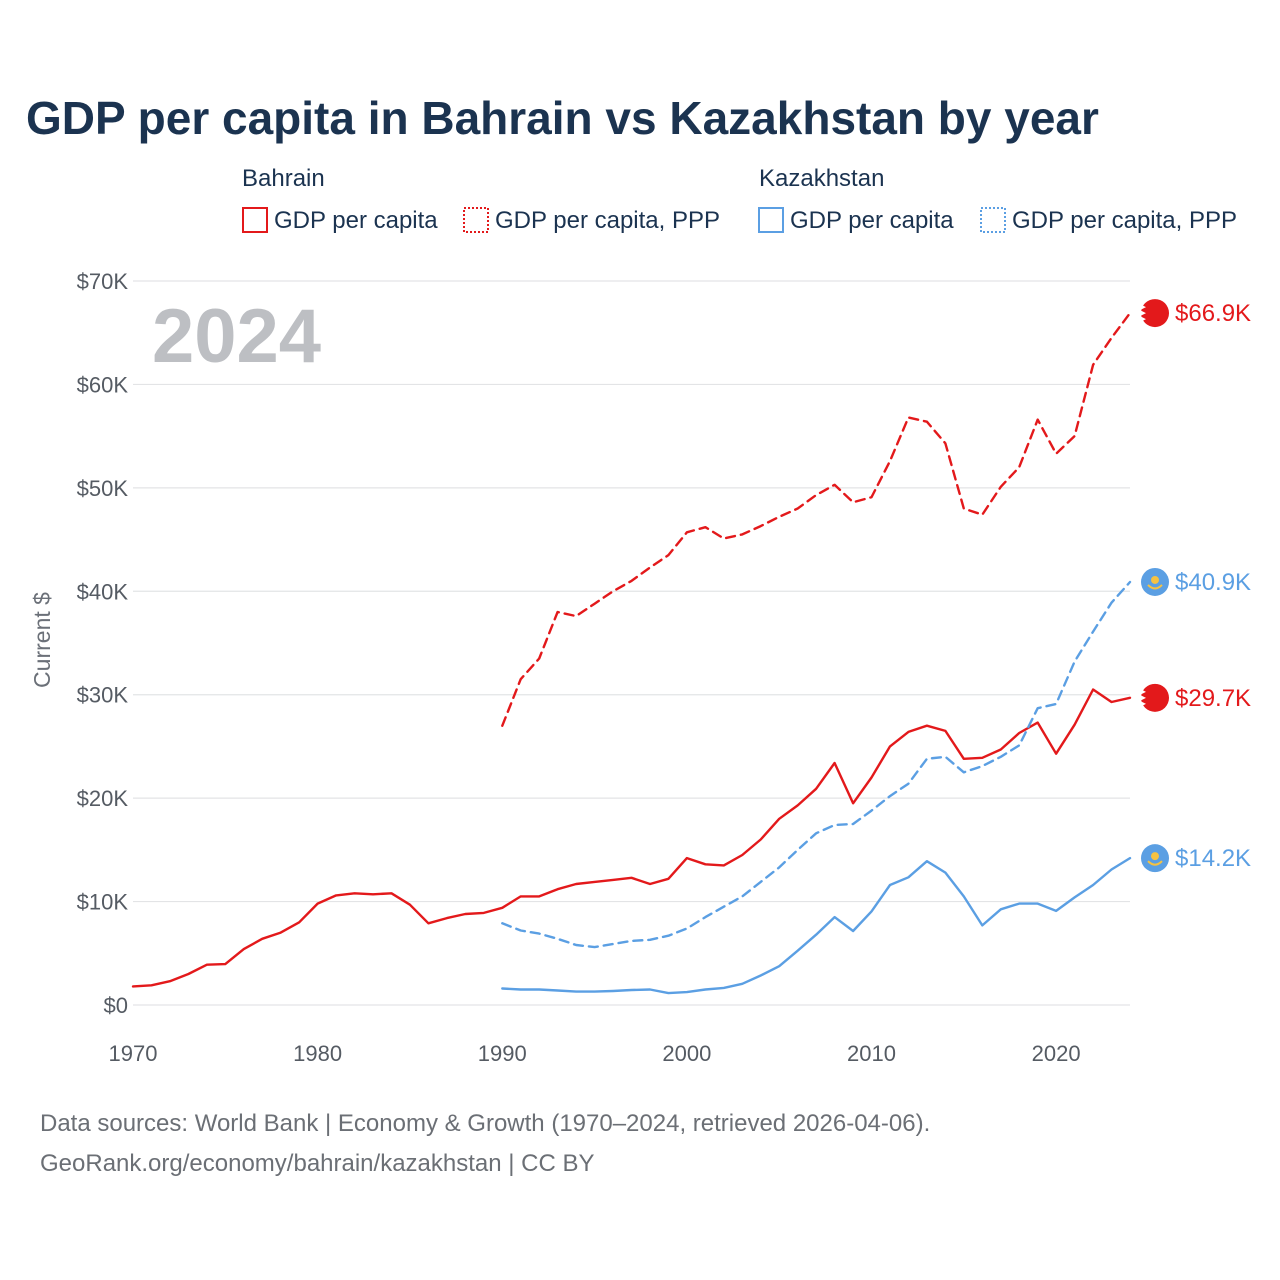  What do you see at coordinates (771, 220) in the screenshot?
I see `legend-swatch-kazakhstan-gdp` at bounding box center [771, 220].